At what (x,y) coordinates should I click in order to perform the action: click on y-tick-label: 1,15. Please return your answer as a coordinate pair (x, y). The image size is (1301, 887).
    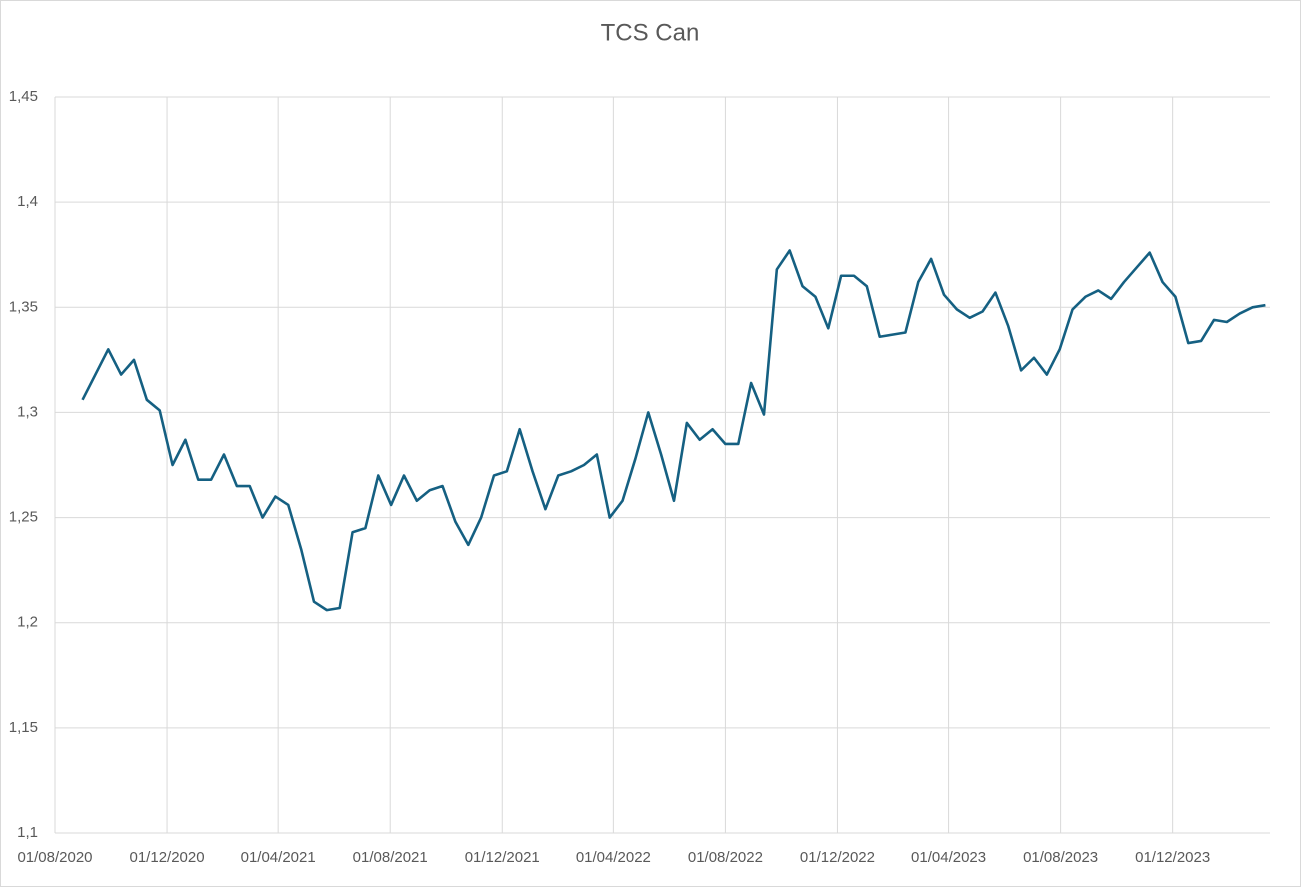
    Looking at the image, I should click on (23, 727).